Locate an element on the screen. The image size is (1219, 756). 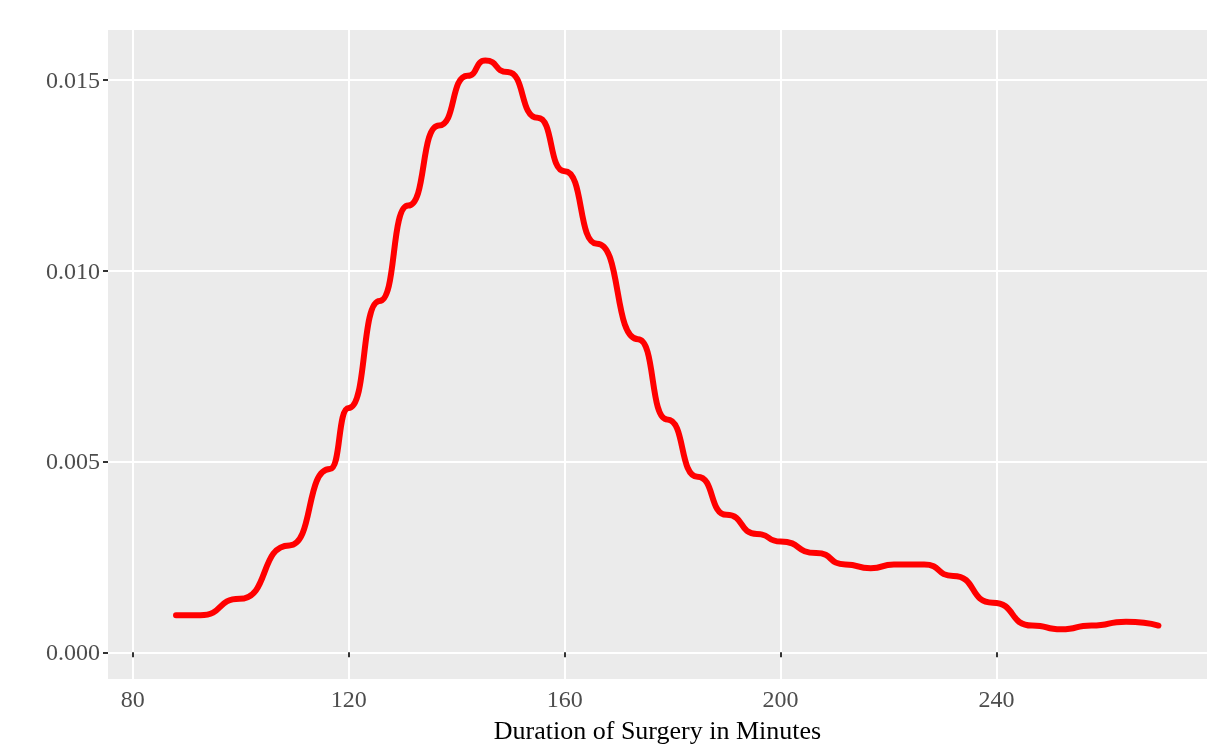
y-tick-label: 0.015 is located at coordinates (73, 79).